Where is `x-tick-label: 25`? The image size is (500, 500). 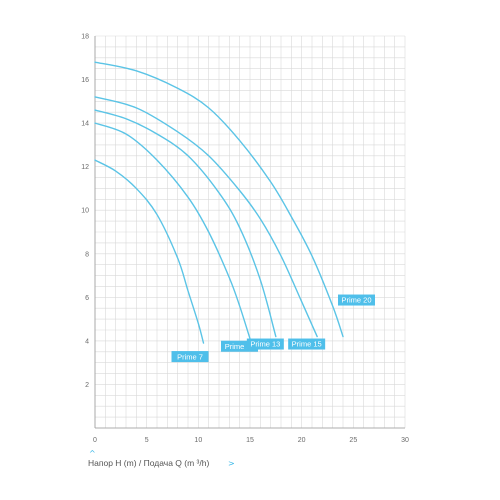 x-tick-label: 25 is located at coordinates (353, 440).